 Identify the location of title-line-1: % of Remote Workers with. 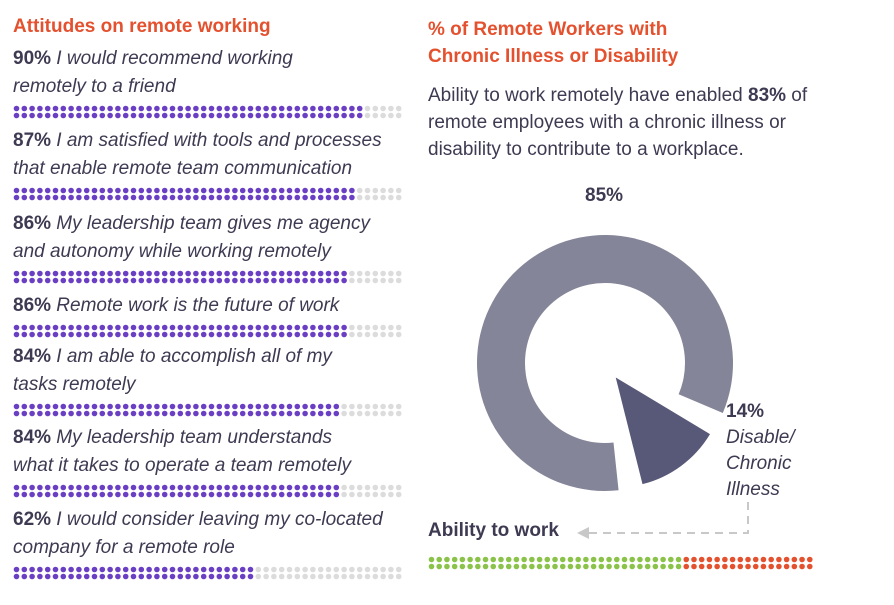
(548, 29).